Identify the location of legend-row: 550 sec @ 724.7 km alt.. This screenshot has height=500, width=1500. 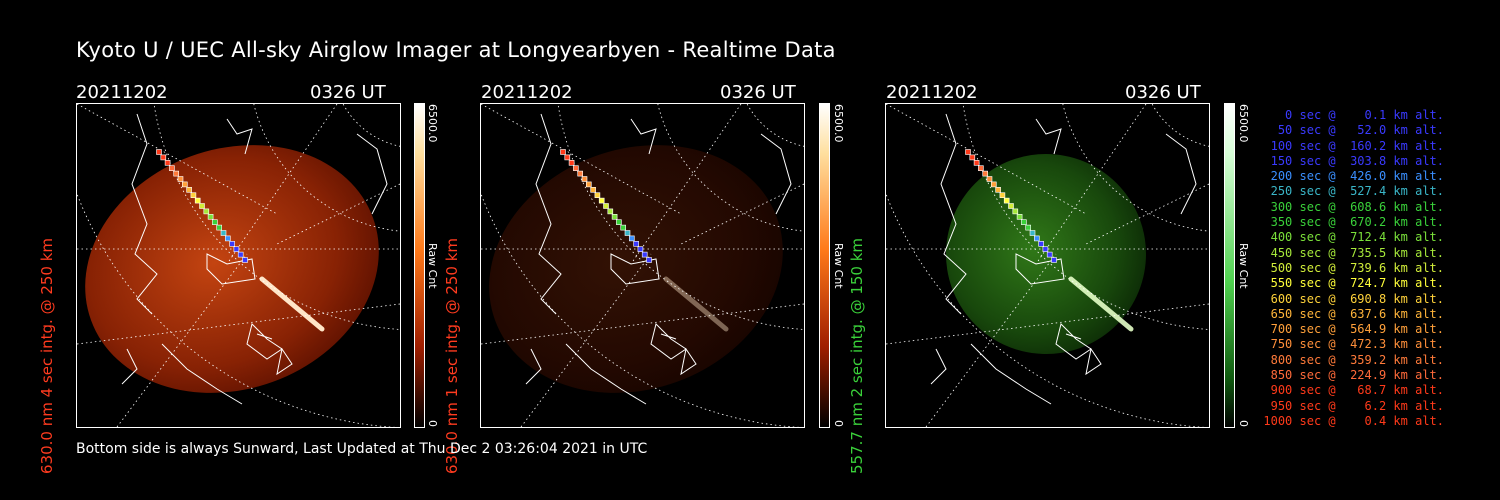
(1353, 283).